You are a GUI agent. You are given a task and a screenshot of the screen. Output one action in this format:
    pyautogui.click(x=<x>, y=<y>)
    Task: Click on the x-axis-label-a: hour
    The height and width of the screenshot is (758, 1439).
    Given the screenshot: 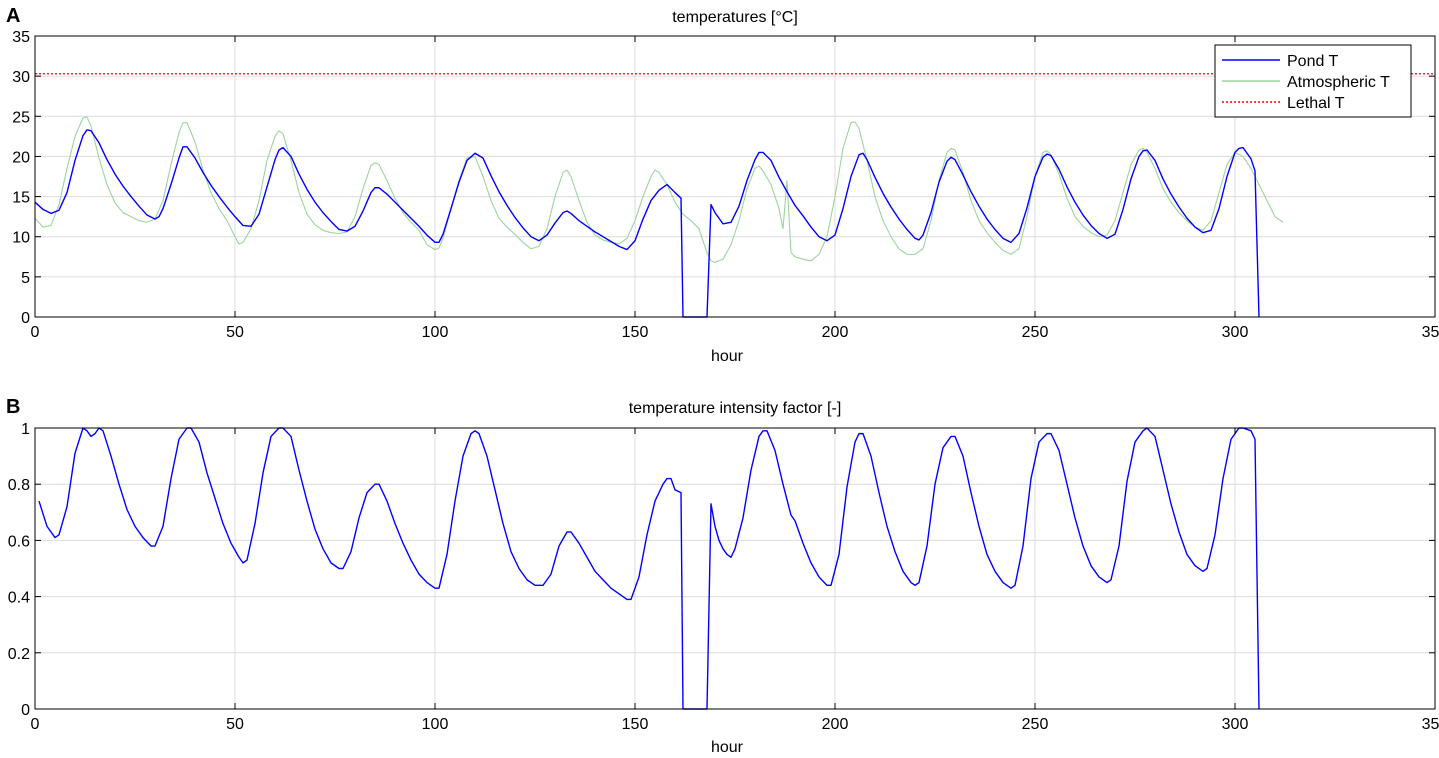 What is the action you would take?
    pyautogui.click(x=727, y=356)
    